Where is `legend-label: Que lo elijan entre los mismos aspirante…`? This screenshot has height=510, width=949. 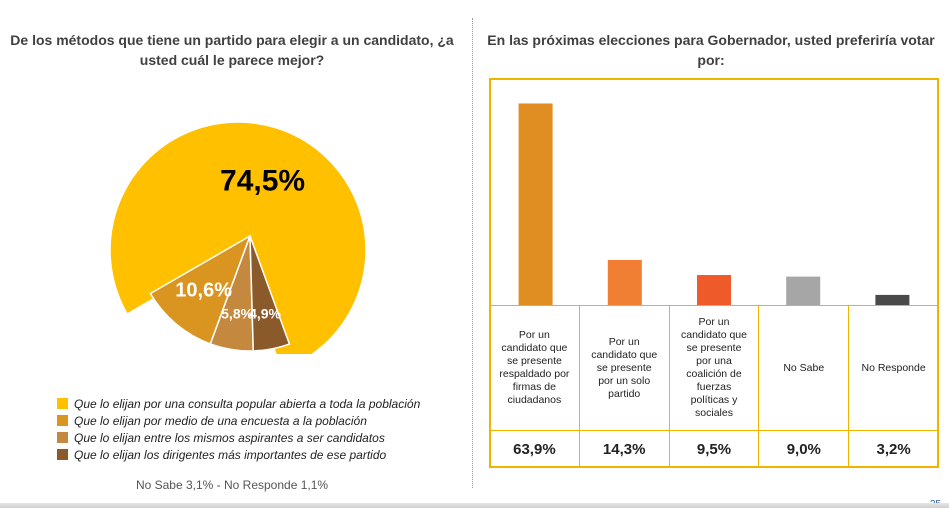 legend-label: Que lo elijan entre los mismos aspirante… is located at coordinates (229, 437).